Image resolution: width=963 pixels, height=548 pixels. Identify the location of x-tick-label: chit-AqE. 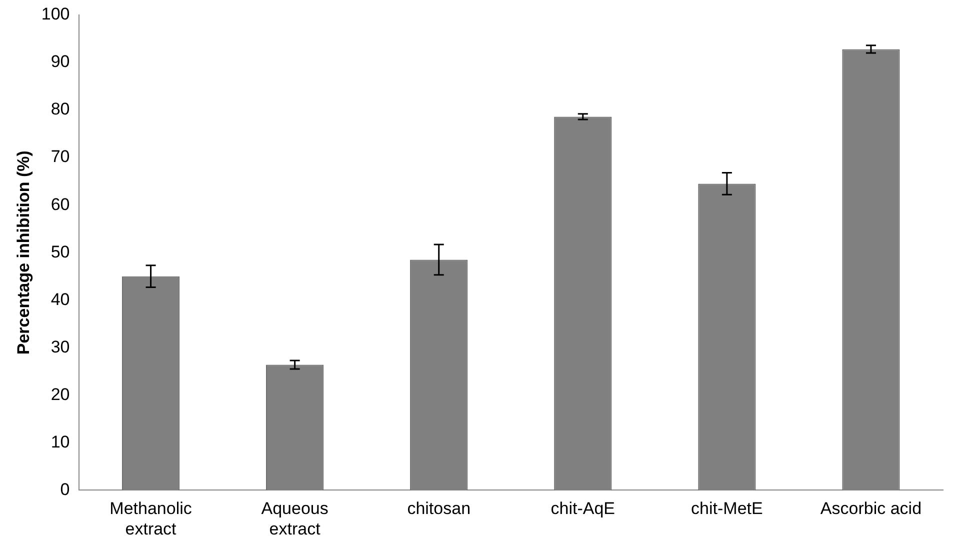
(583, 508).